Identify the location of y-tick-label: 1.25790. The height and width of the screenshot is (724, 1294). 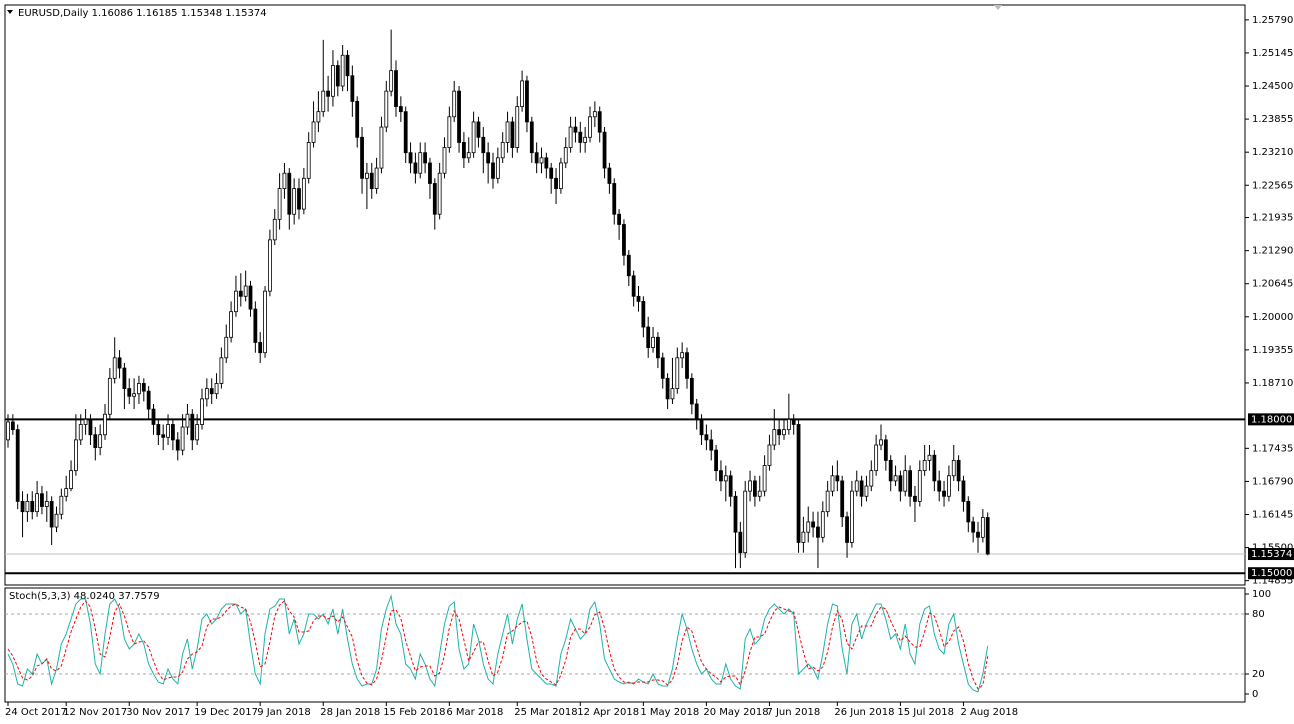
(1272, 20).